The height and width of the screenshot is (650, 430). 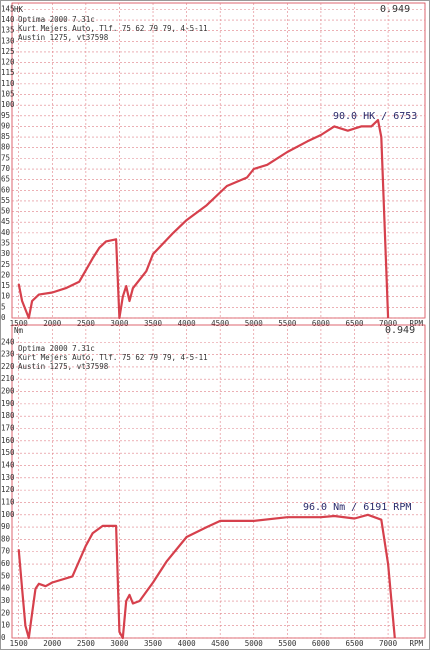 I want to click on y-tick-label: 65, so click(x=5, y=179).